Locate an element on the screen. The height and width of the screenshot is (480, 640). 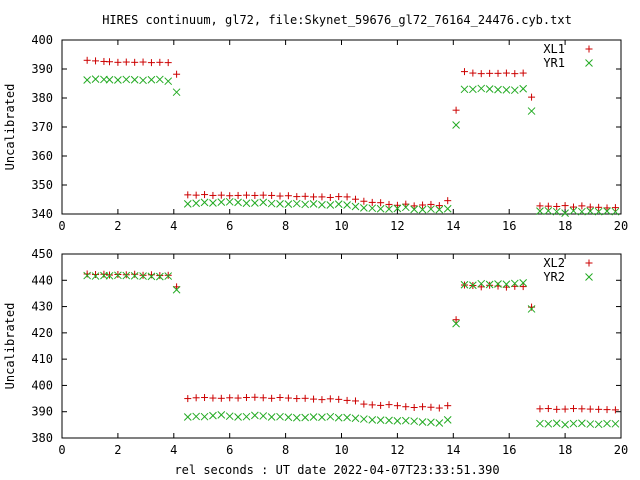
y-tick-label: 410 is located at coordinates (42, 359).